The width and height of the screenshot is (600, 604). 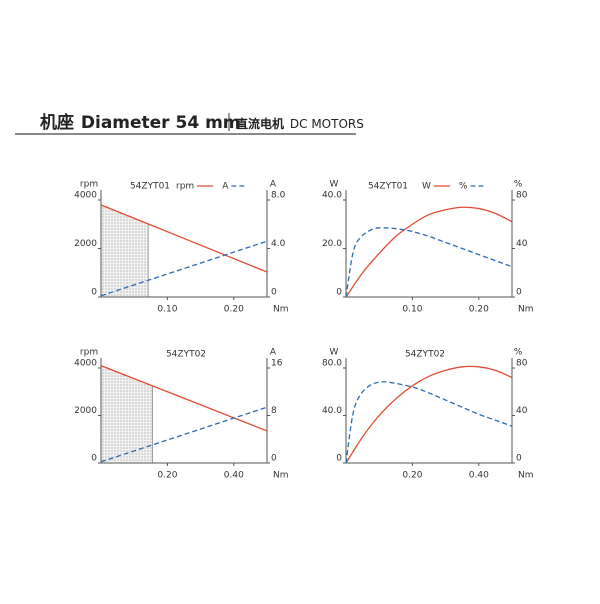 I want to click on y2-tick-label: 16, so click(x=277, y=364).